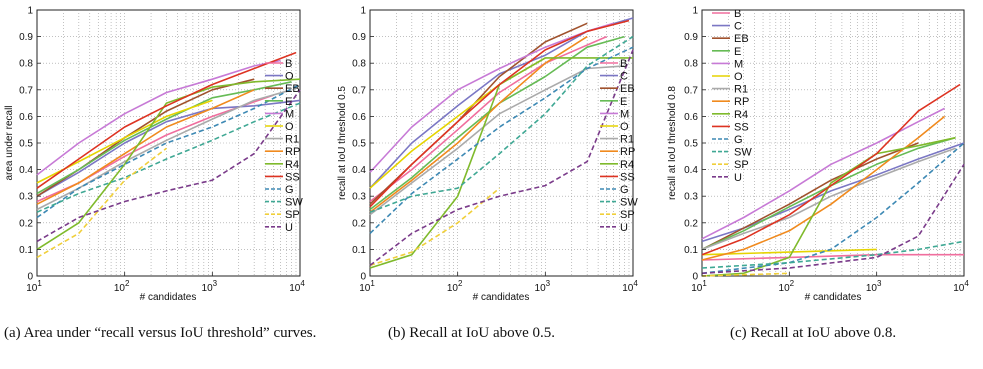 The width and height of the screenshot is (983, 369). Describe the element at coordinates (737, 14) in the screenshot. I see `legend-label: B` at that location.